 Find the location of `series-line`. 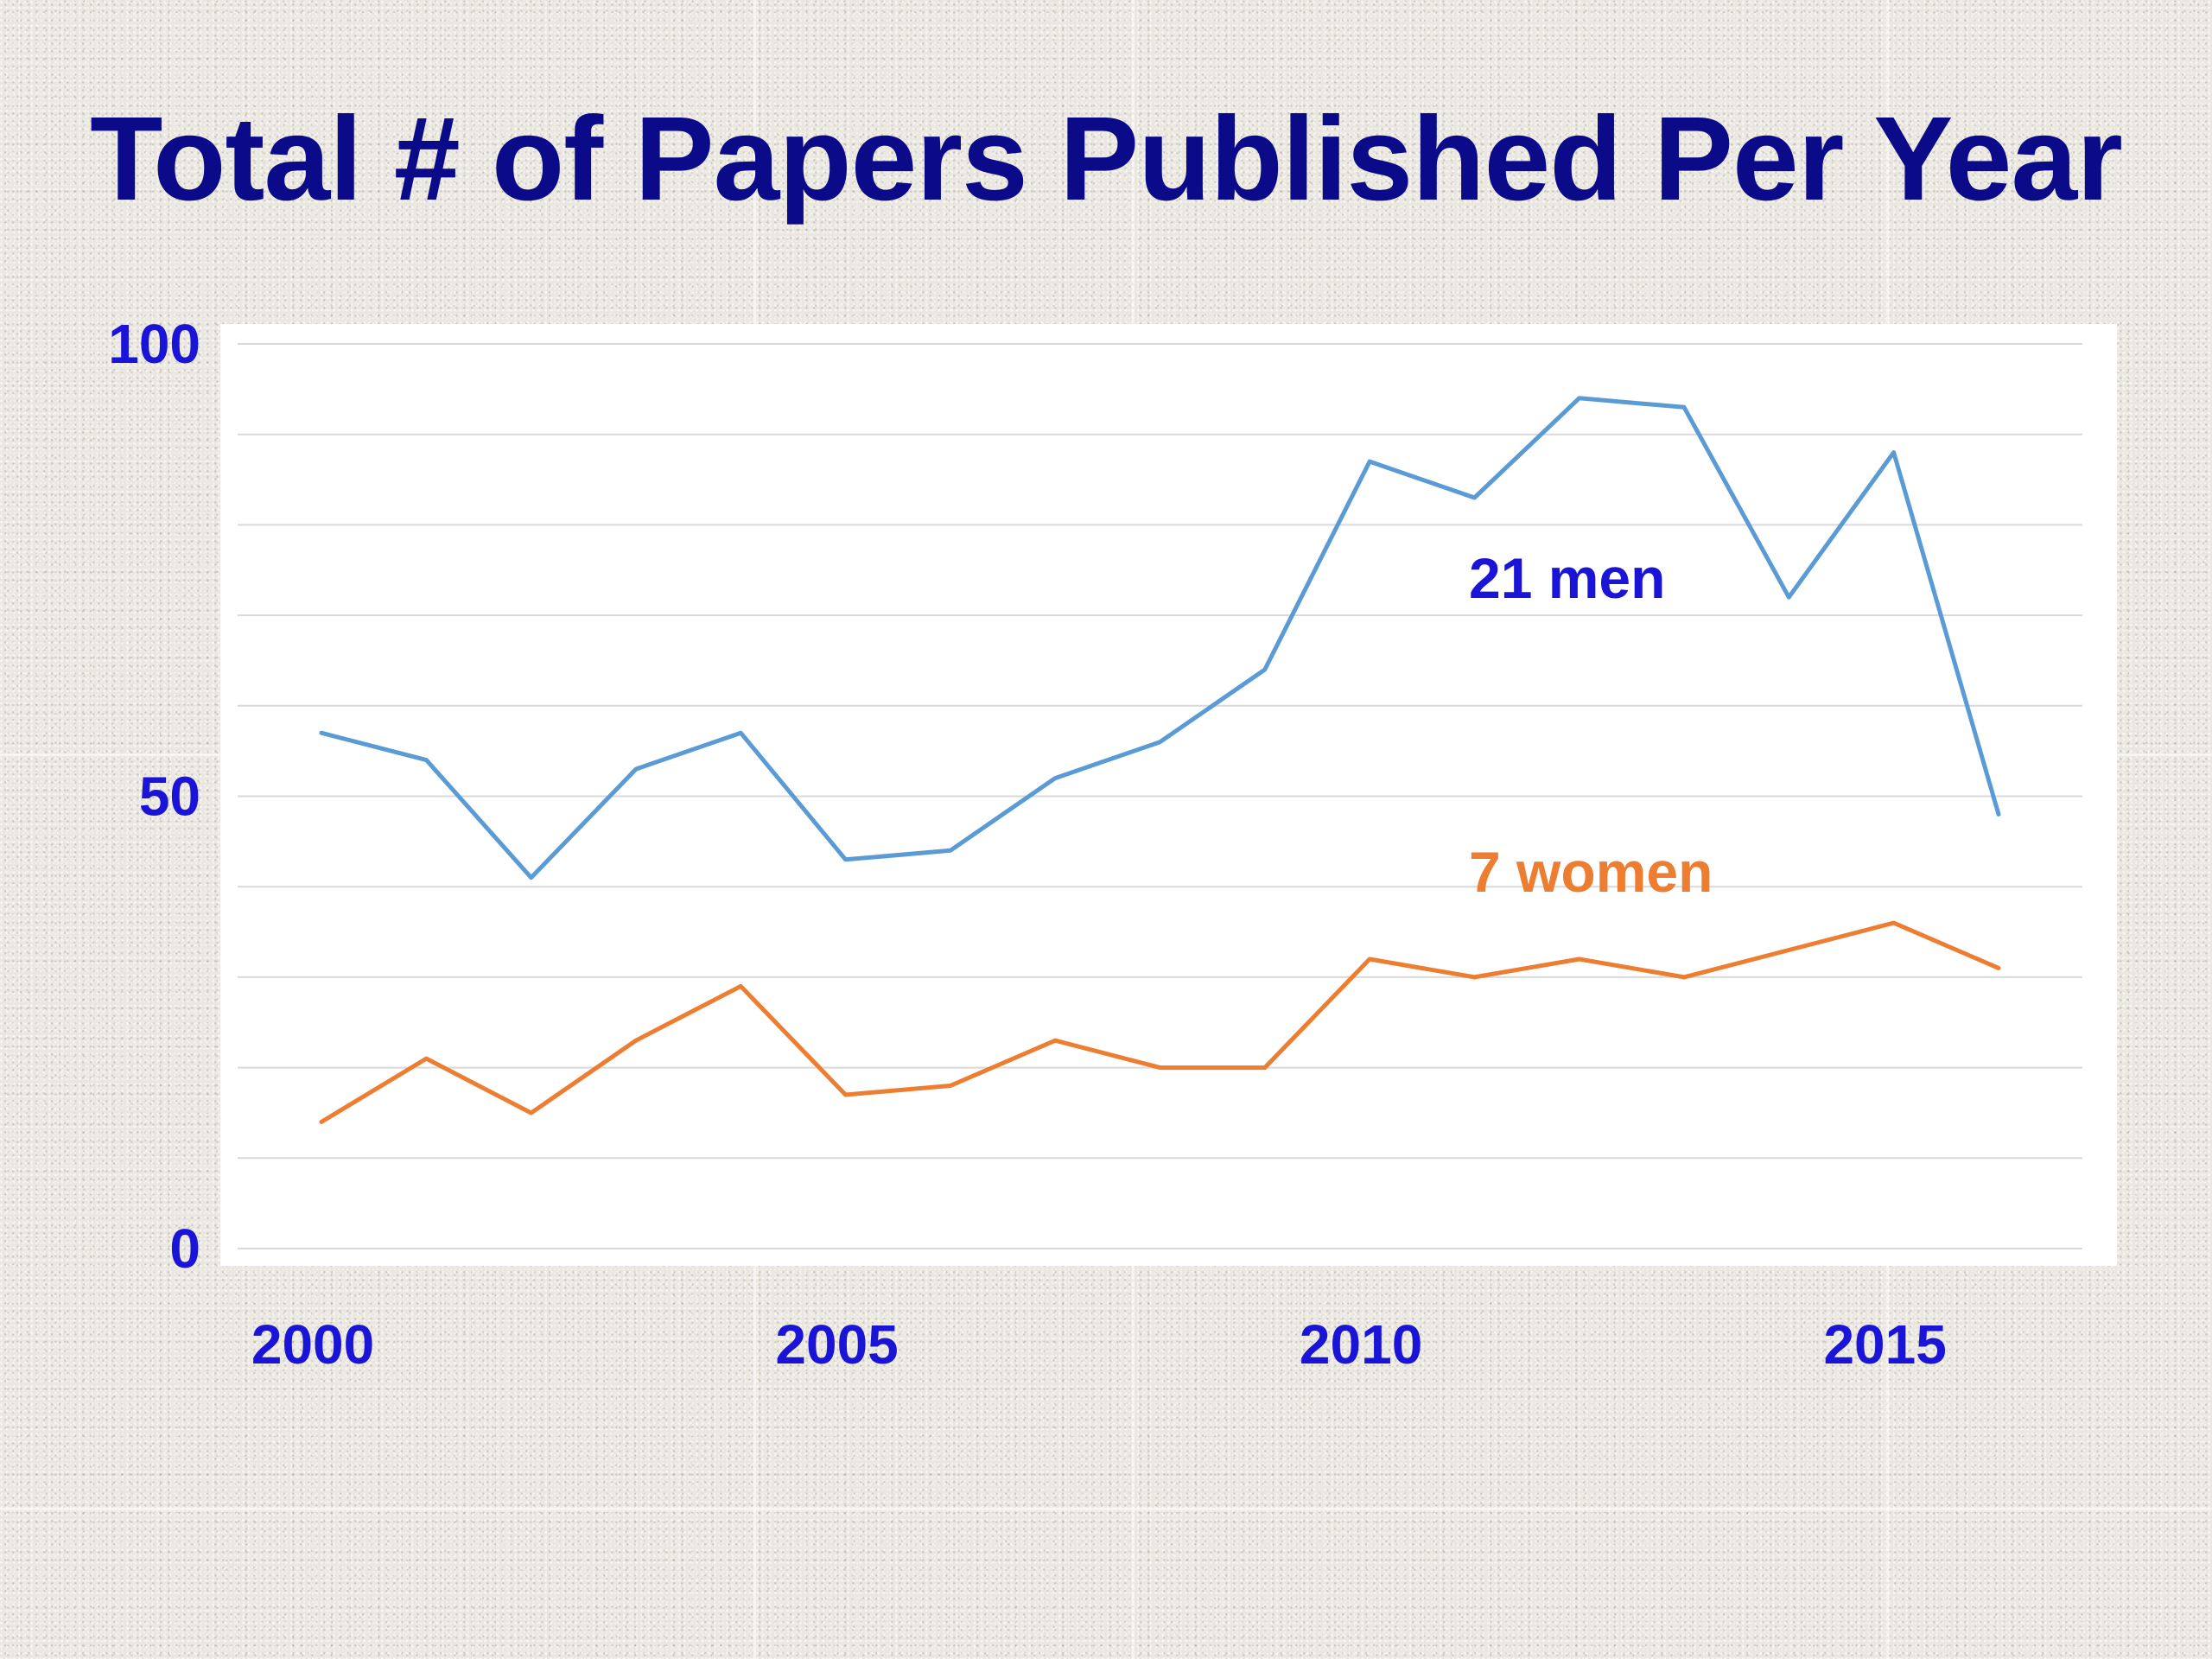

series-line is located at coordinates (1160, 1022).